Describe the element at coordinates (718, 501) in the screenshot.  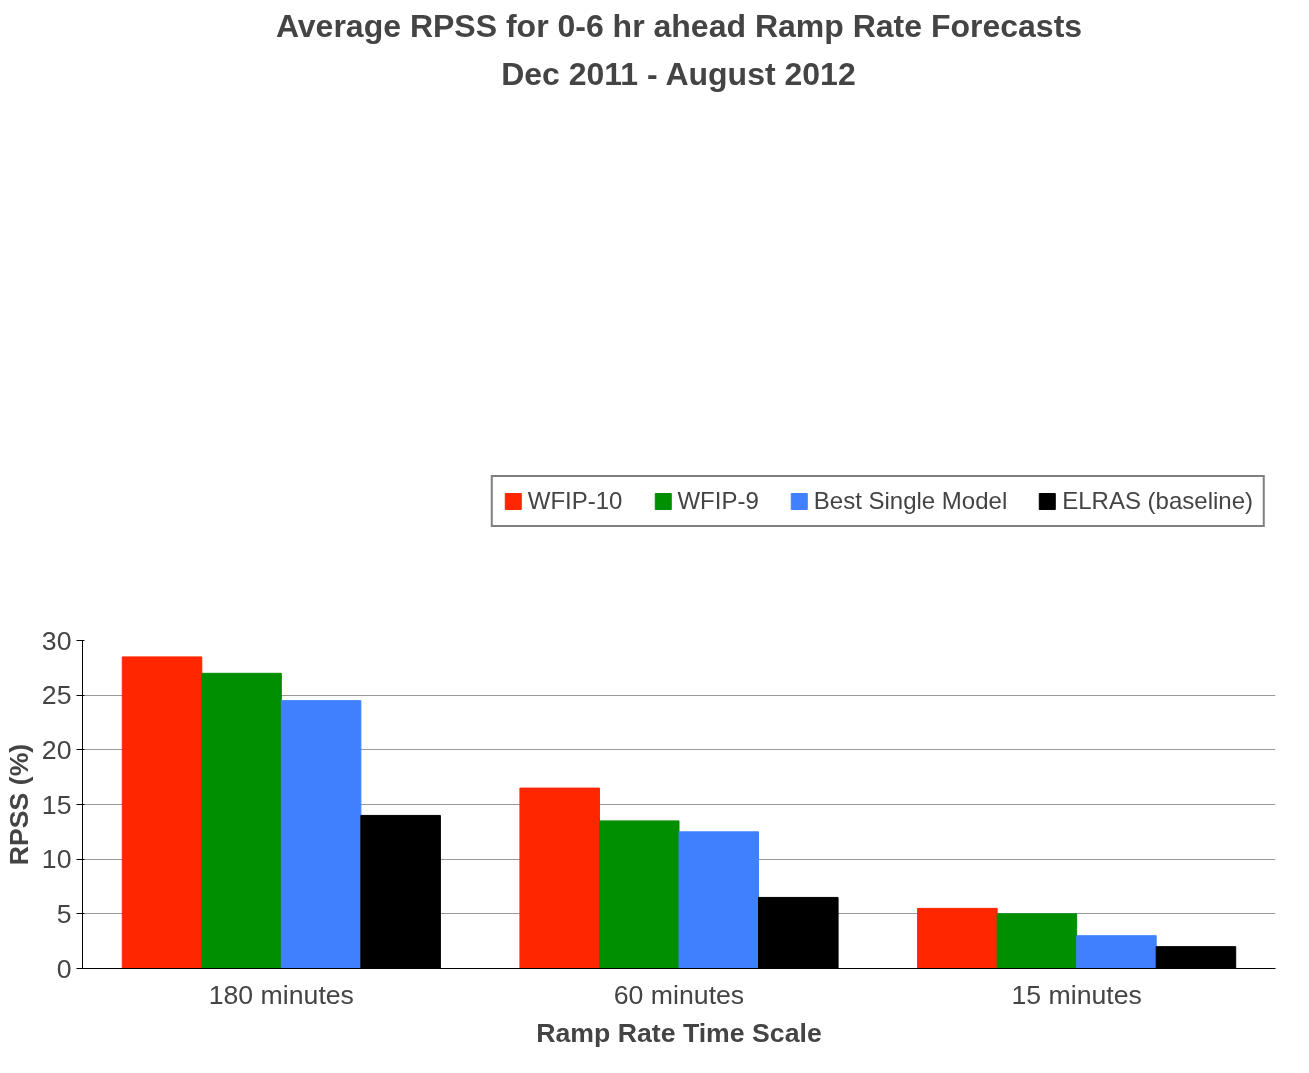
I see `legend-label: WFIP-9` at that location.